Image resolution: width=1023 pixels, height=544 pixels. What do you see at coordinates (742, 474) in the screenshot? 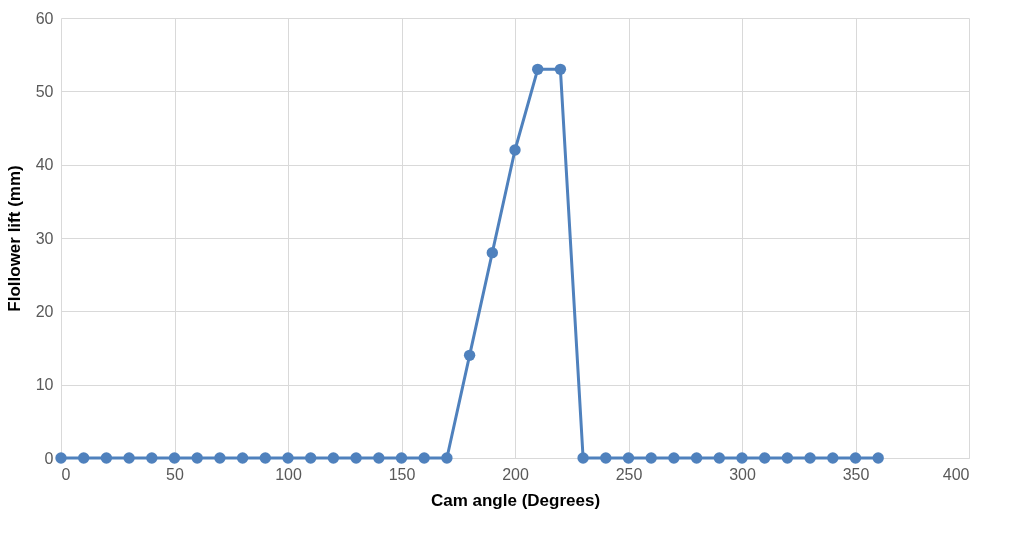
I see `x-tick-label: 300` at bounding box center [742, 474].